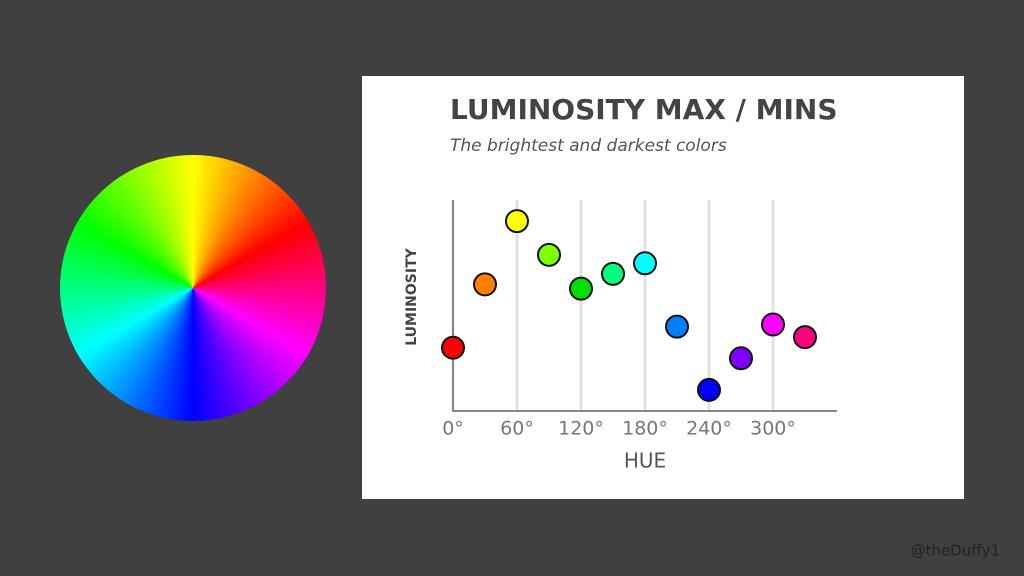 This screenshot has width=1024, height=576. What do you see at coordinates (644, 109) in the screenshot?
I see `chart-title: LUMINOSITY MAX / MINS` at bounding box center [644, 109].